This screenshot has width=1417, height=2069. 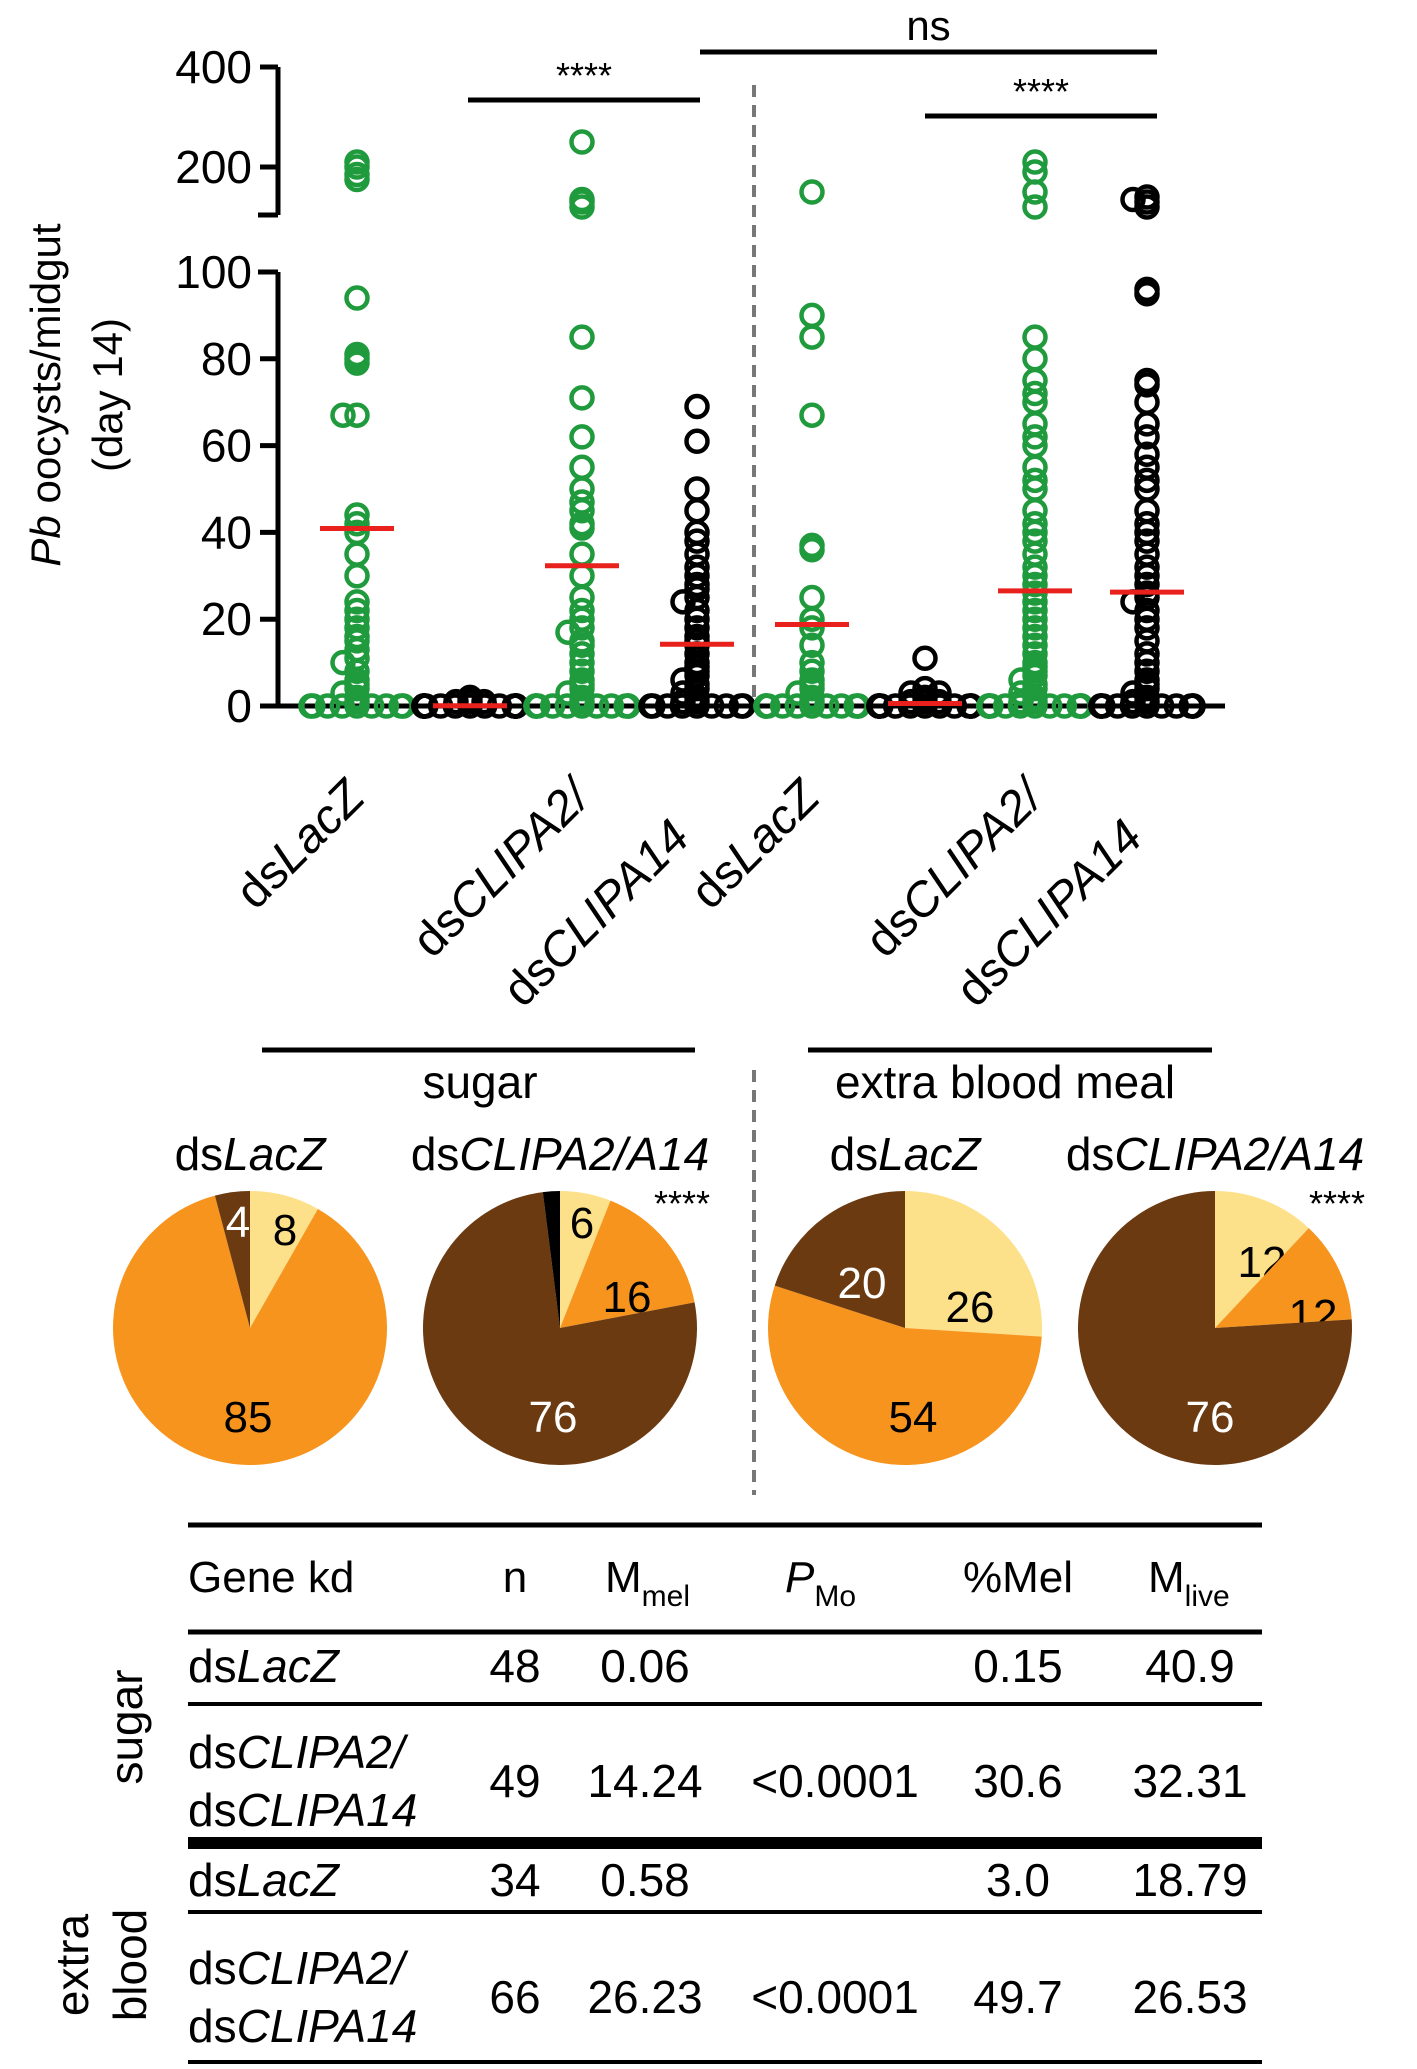 I want to click on row-pctmel-part-0: 30.6, so click(x=1018, y=1781).